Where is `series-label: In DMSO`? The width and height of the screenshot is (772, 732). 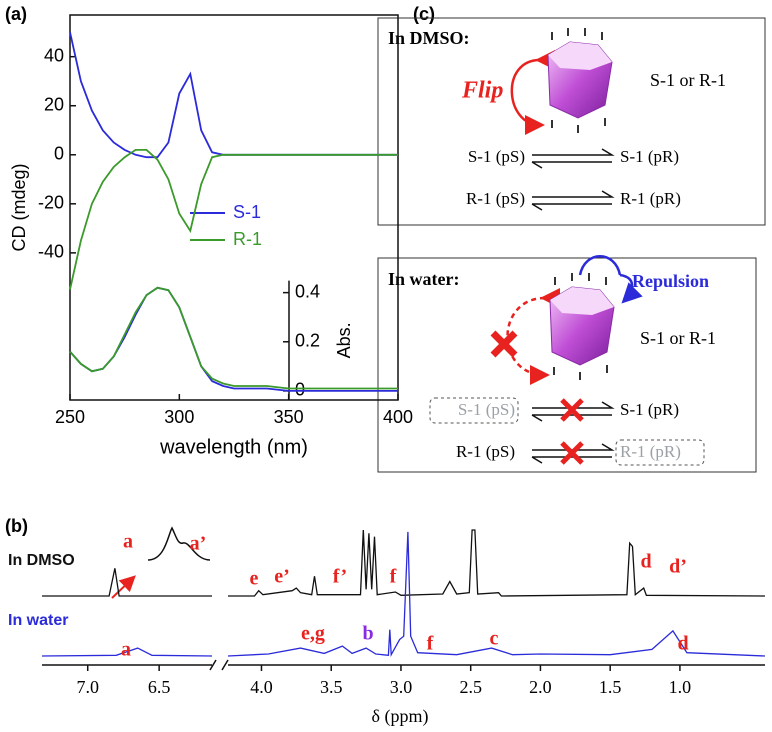
series-label: In DMSO is located at coordinates (41, 560).